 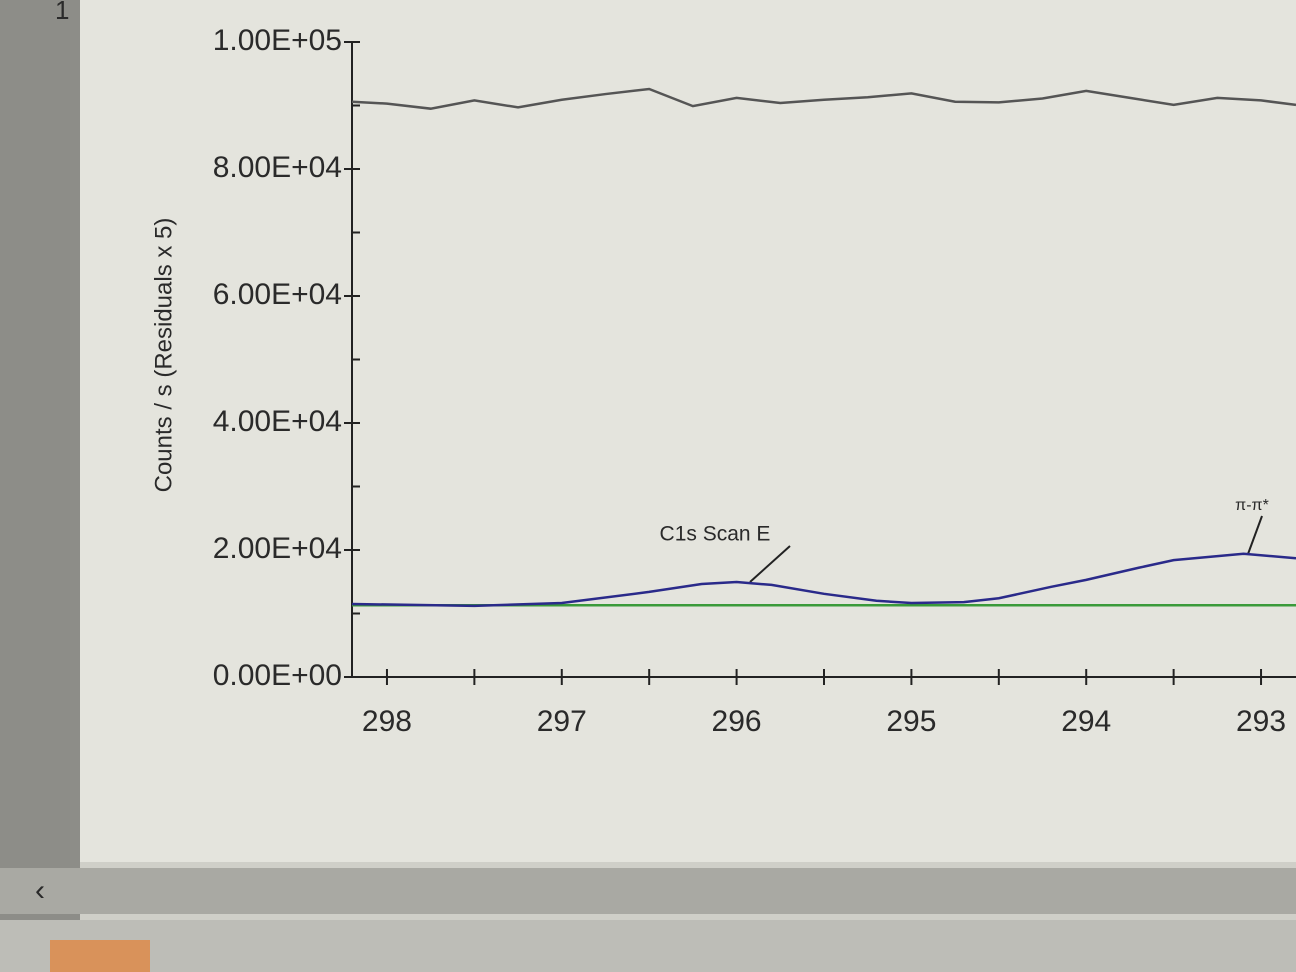 What do you see at coordinates (277, 167) in the screenshot?
I see `y-tick-label: 8.00E+04` at bounding box center [277, 167].